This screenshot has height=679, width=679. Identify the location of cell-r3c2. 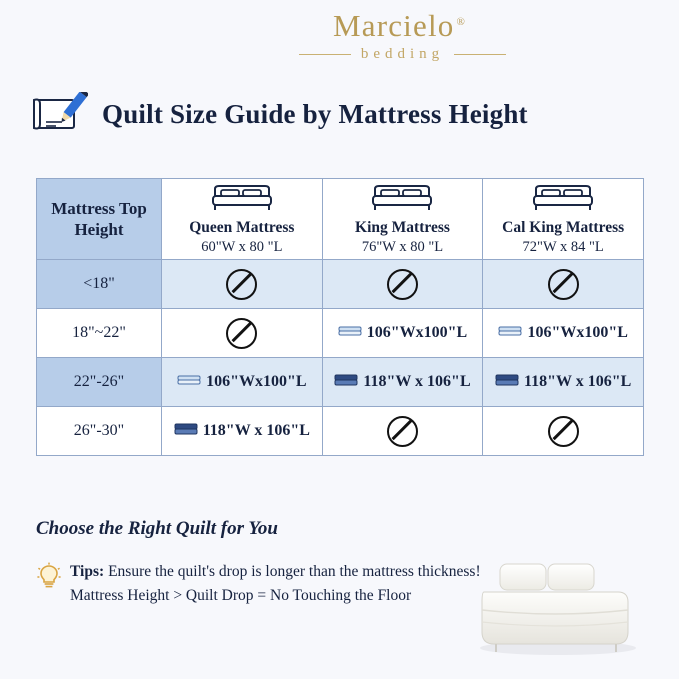
(563, 431).